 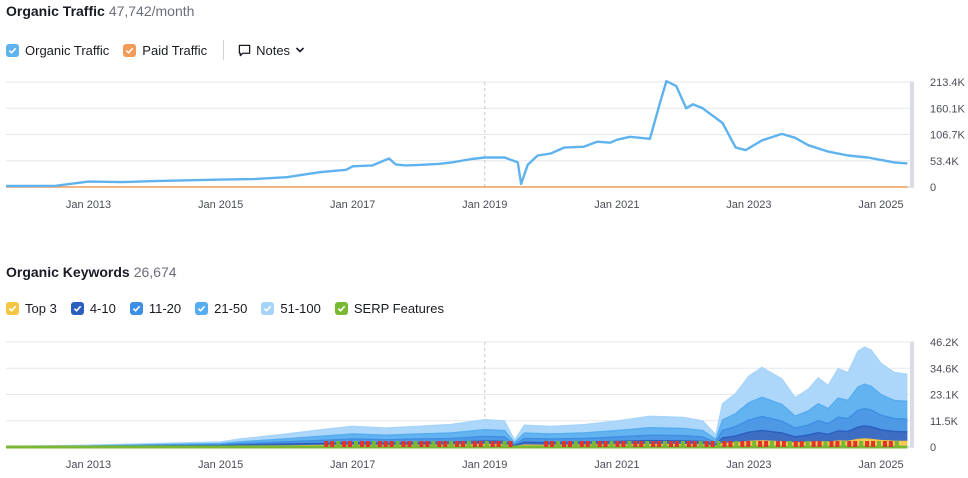 What do you see at coordinates (100, 11) in the screenshot?
I see `traffic-title: Organic Traffic 47,742/month` at bounding box center [100, 11].